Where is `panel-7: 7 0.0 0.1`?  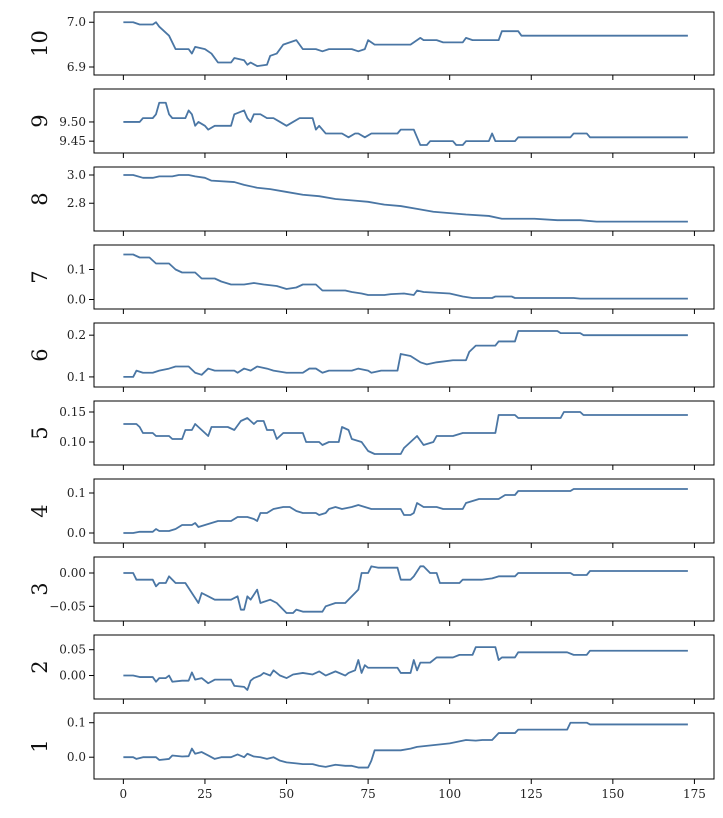 panel-7: 7 0.0 0.1 is located at coordinates (371, 279).